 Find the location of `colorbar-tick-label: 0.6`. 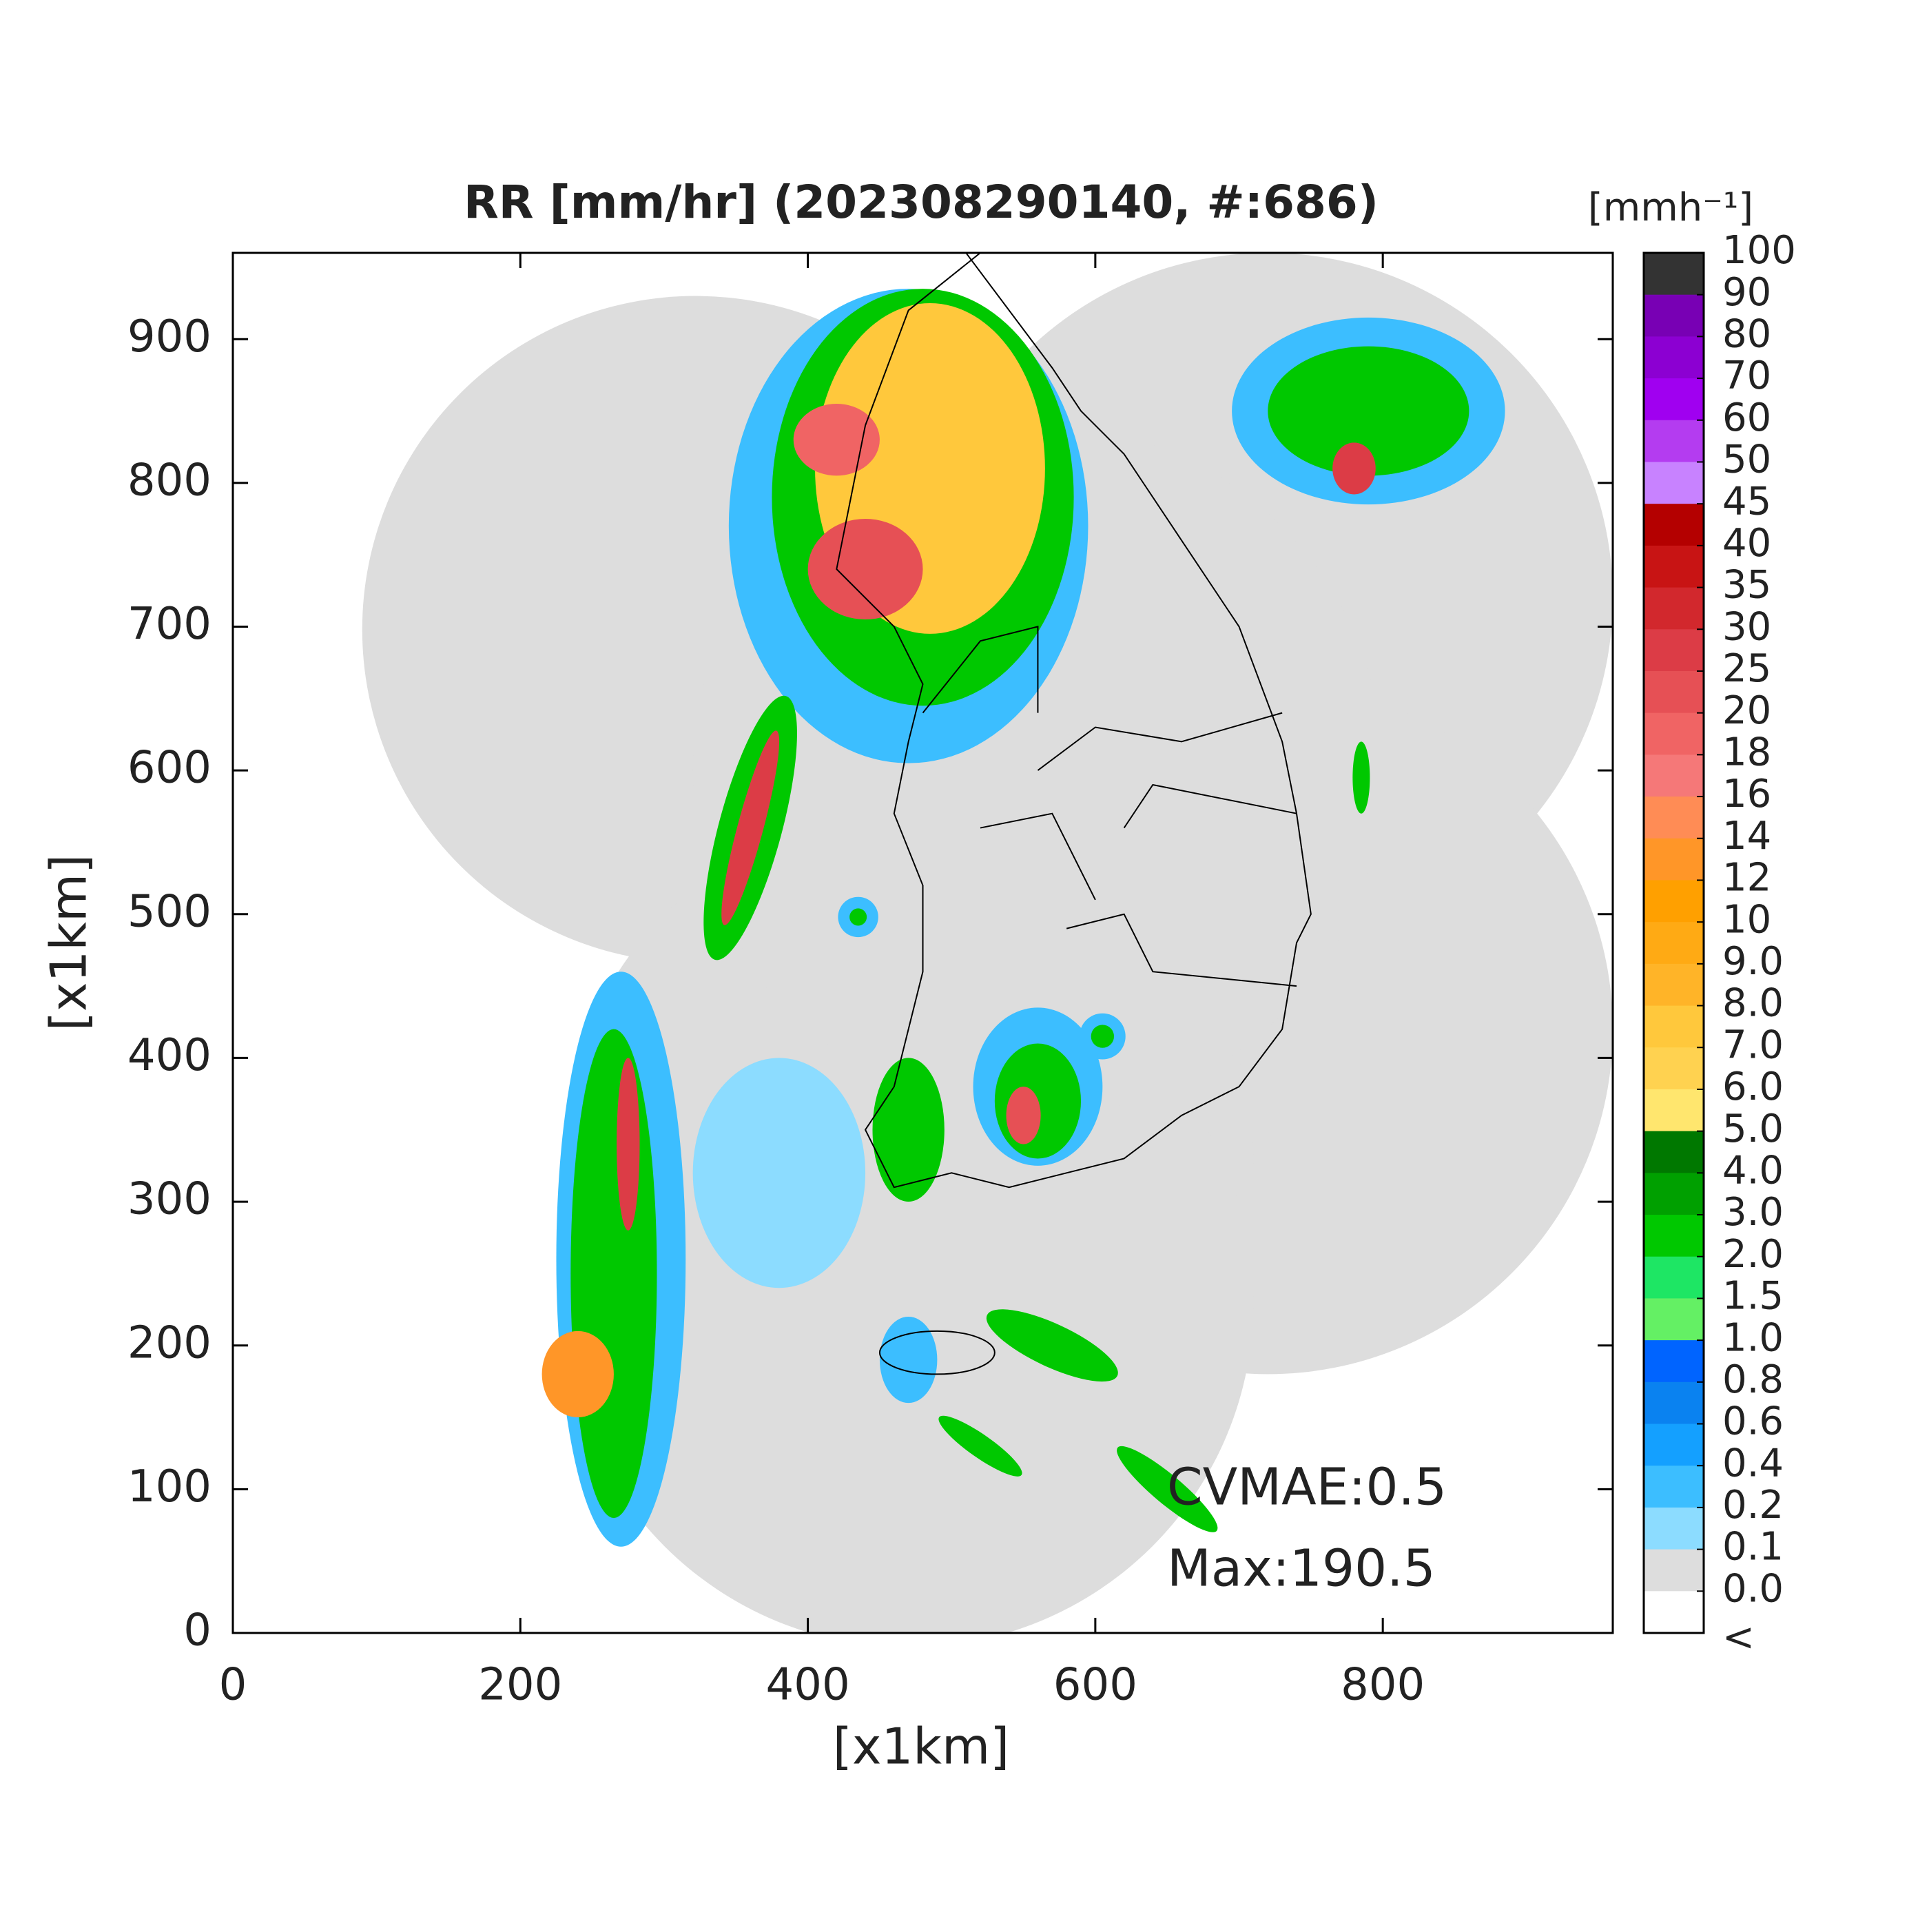

colorbar-tick-label: 0.6 is located at coordinates (1753, 1421).